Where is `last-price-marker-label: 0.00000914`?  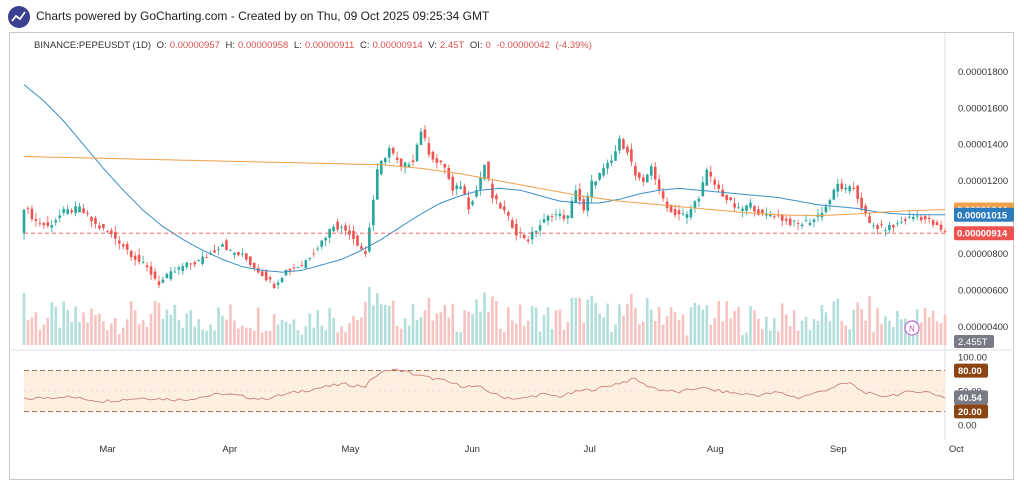 last-price-marker-label: 0.00000914 is located at coordinates (982, 234).